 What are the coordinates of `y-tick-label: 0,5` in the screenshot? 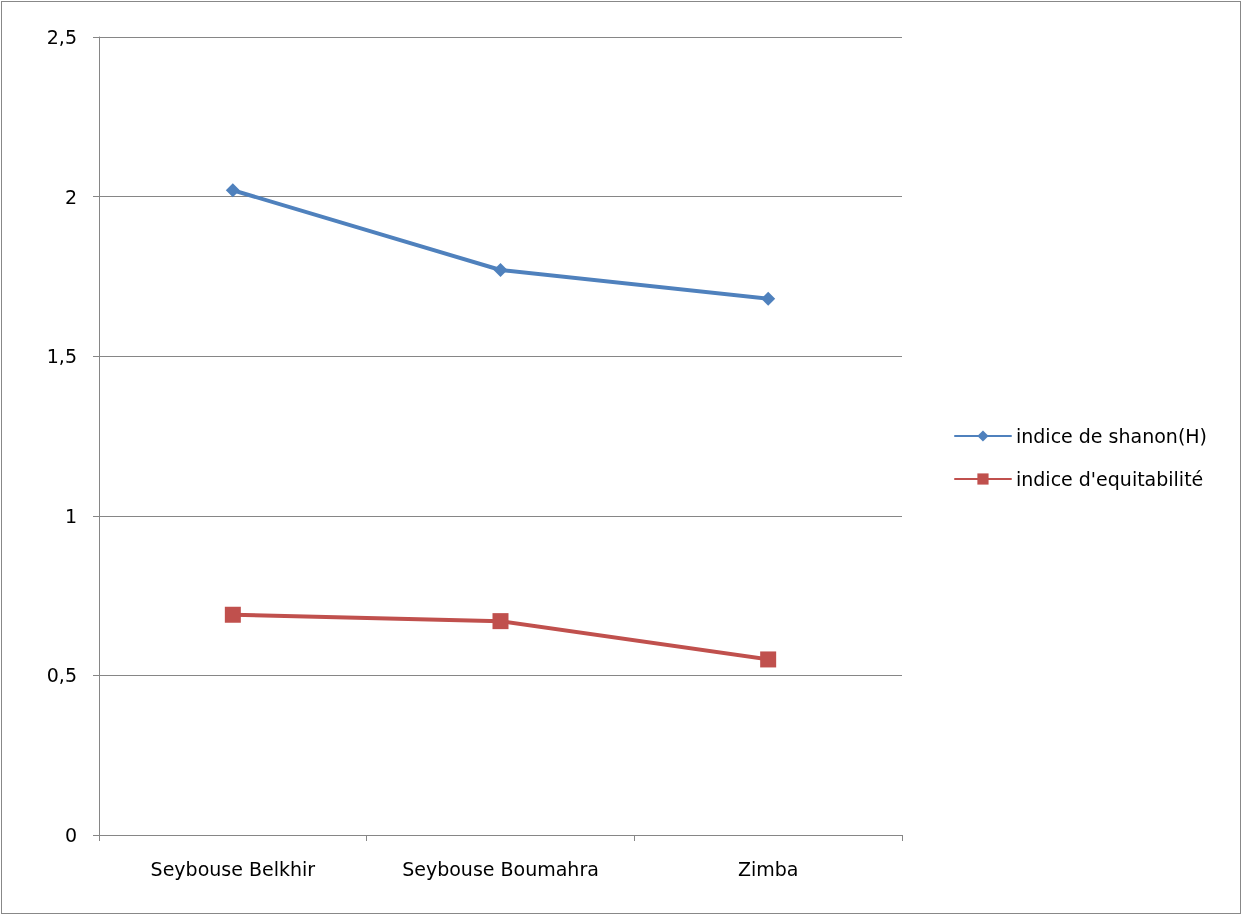 It's located at (61, 675).